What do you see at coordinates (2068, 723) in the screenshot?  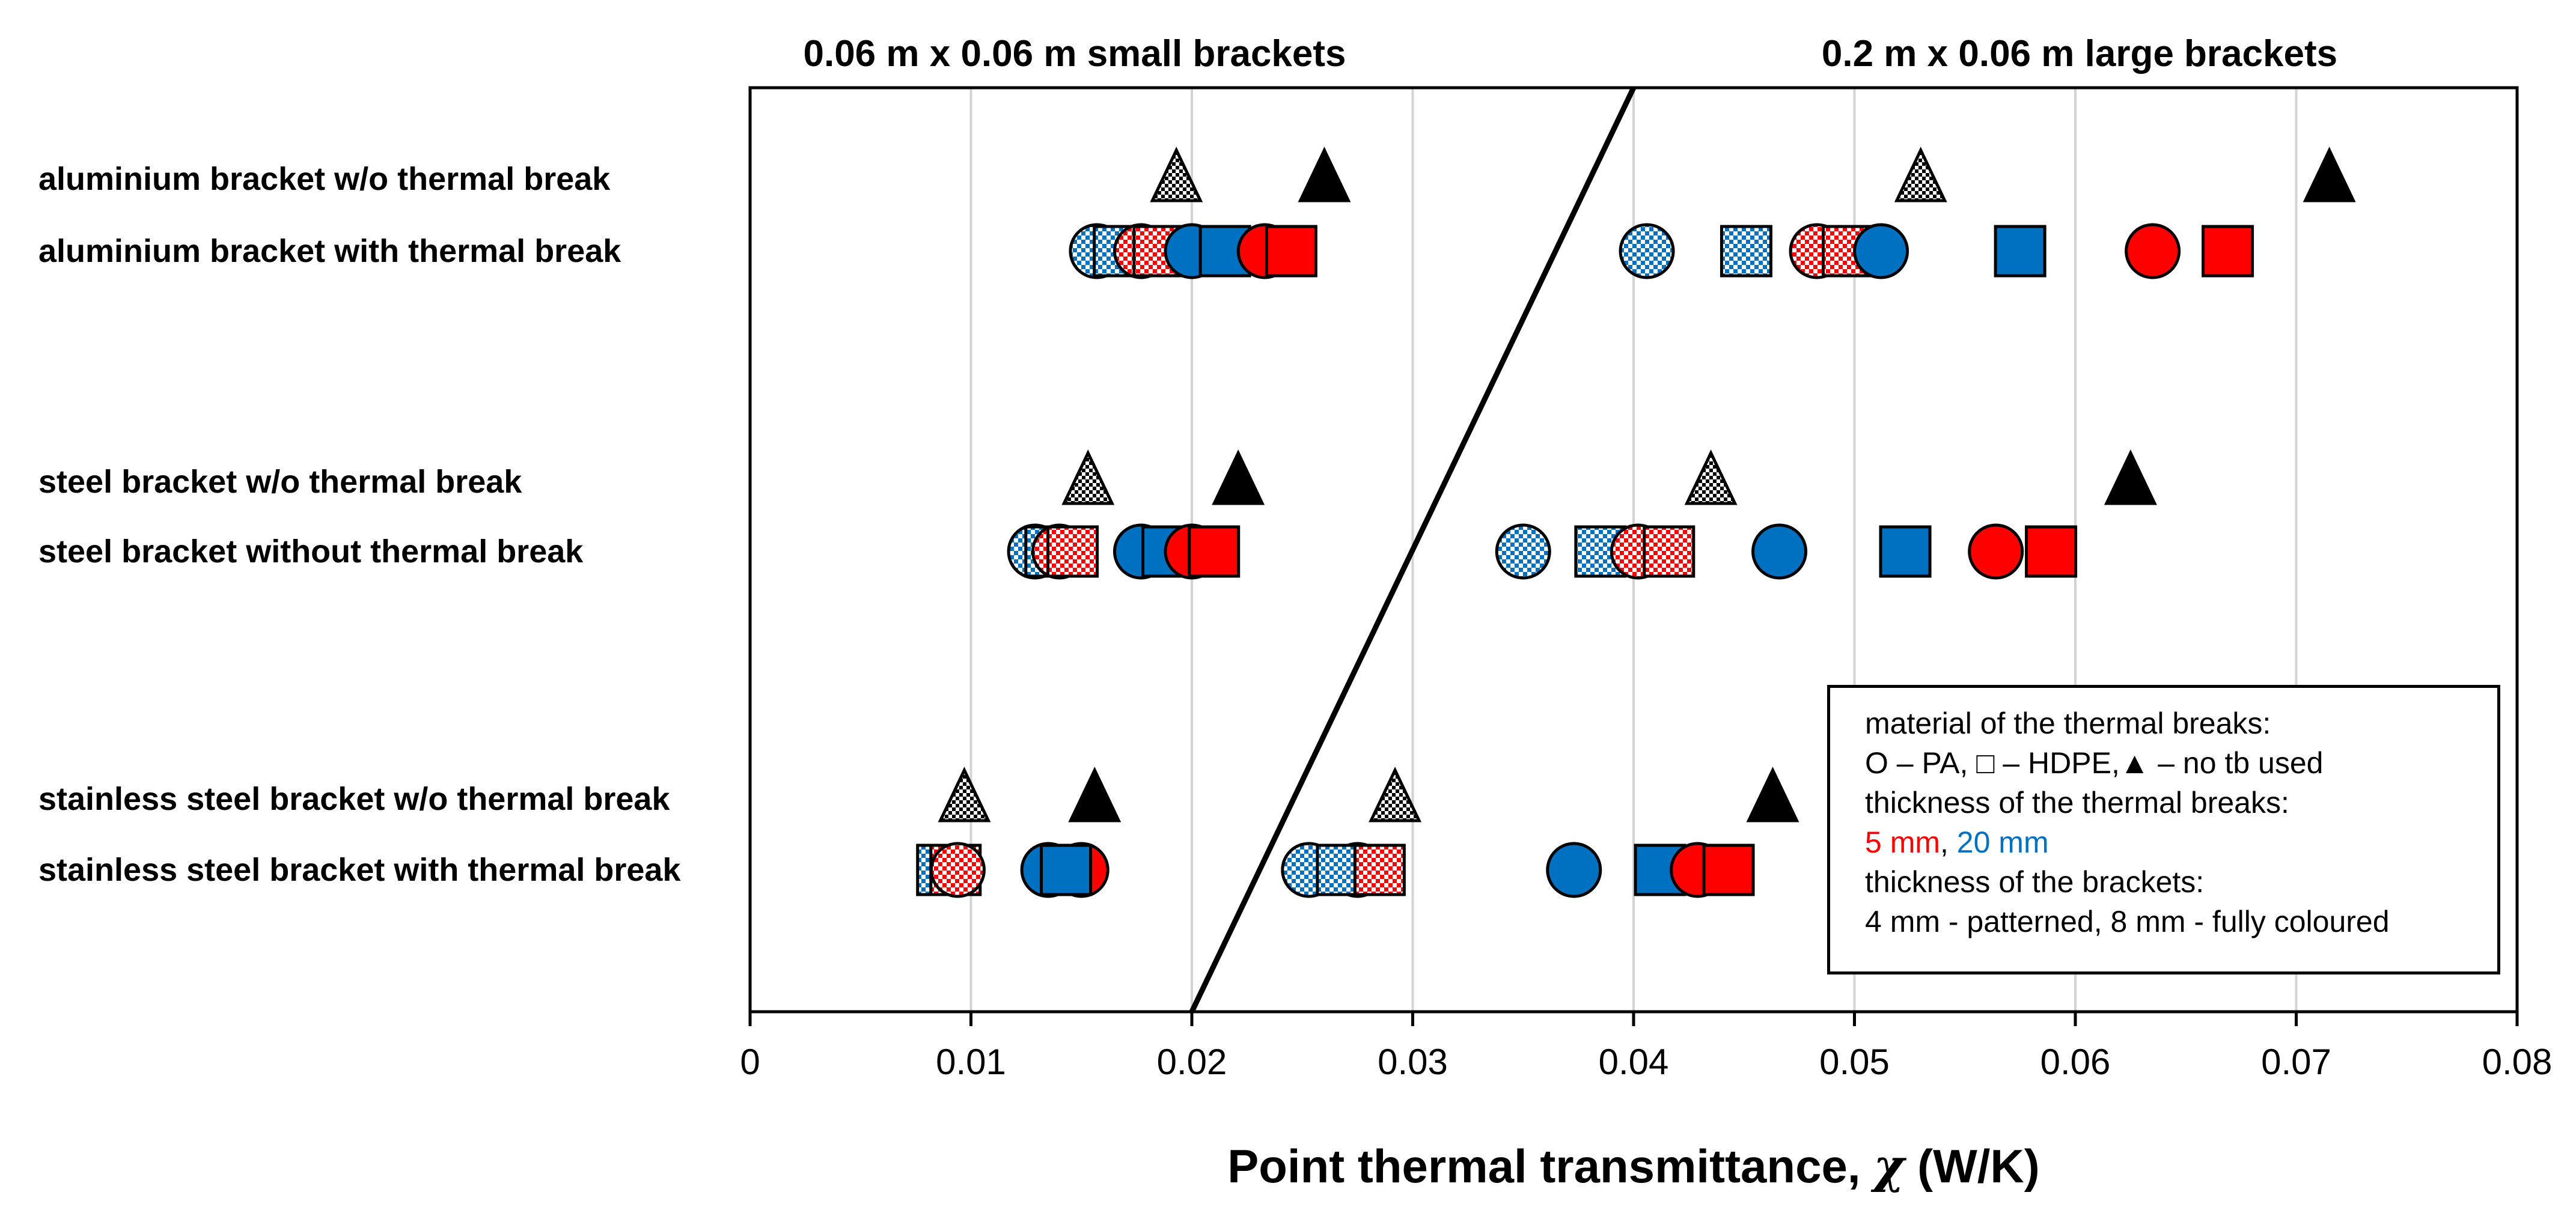 I see `legend-material-title: material of the thermal breaks:` at bounding box center [2068, 723].